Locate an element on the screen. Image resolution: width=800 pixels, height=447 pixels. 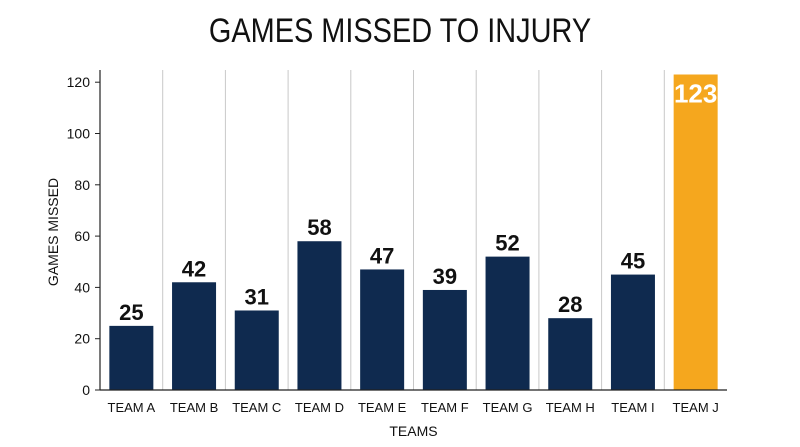
data-label: 123 is located at coordinates (695, 94).